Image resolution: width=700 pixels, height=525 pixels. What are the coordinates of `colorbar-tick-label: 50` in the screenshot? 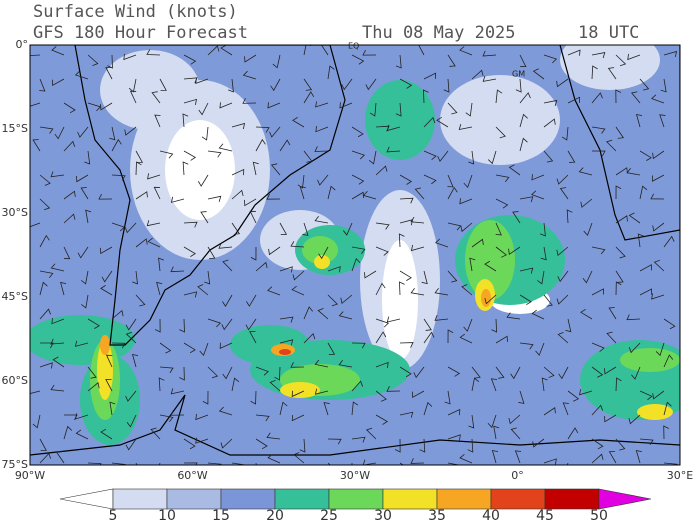 It's located at (599, 516).